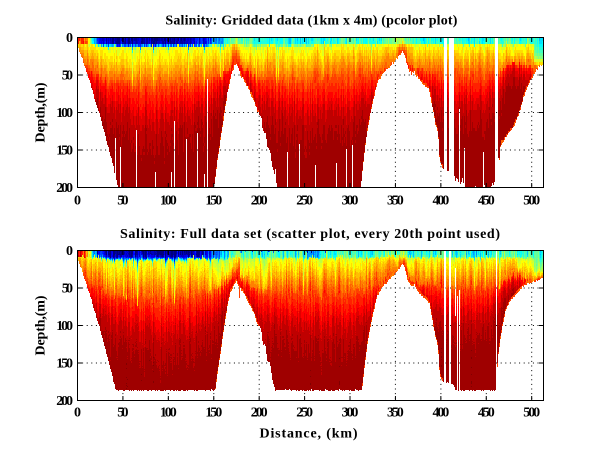 Image resolution: width=600 pixels, height=451 pixels. Describe the element at coordinates (309, 434) in the screenshot. I see `svg-text: Distance, (km)` at that location.